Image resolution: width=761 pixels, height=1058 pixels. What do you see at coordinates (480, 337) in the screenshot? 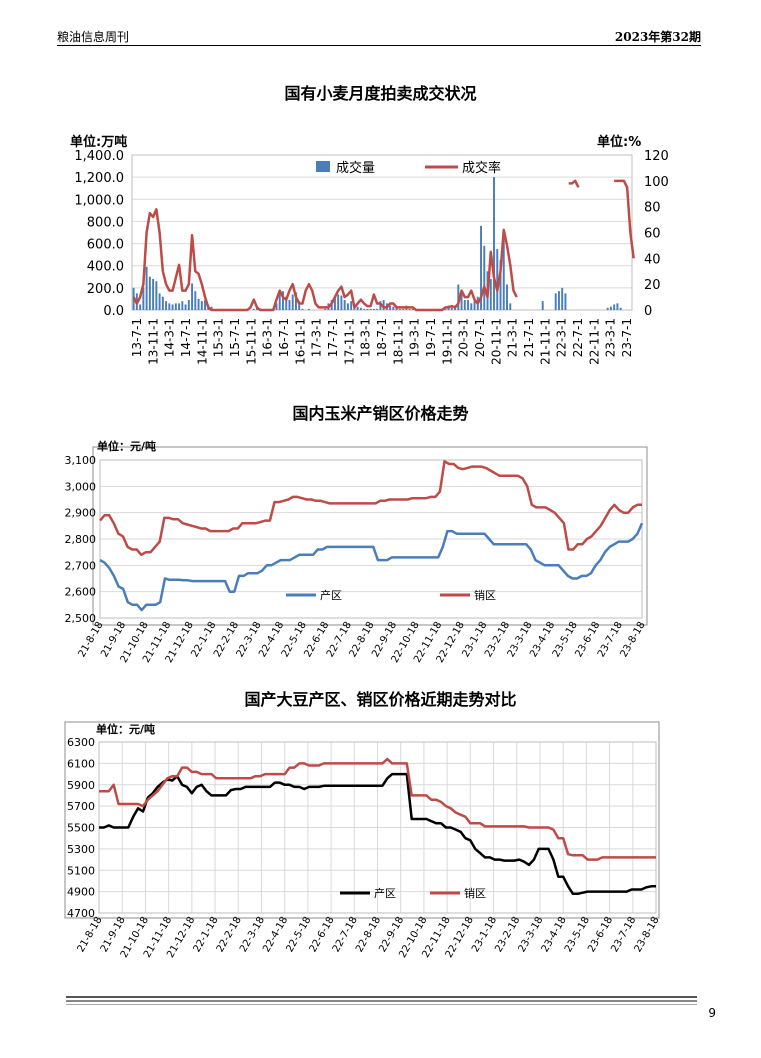
I see `c1-xtick: 20-7-1` at bounding box center [480, 337].